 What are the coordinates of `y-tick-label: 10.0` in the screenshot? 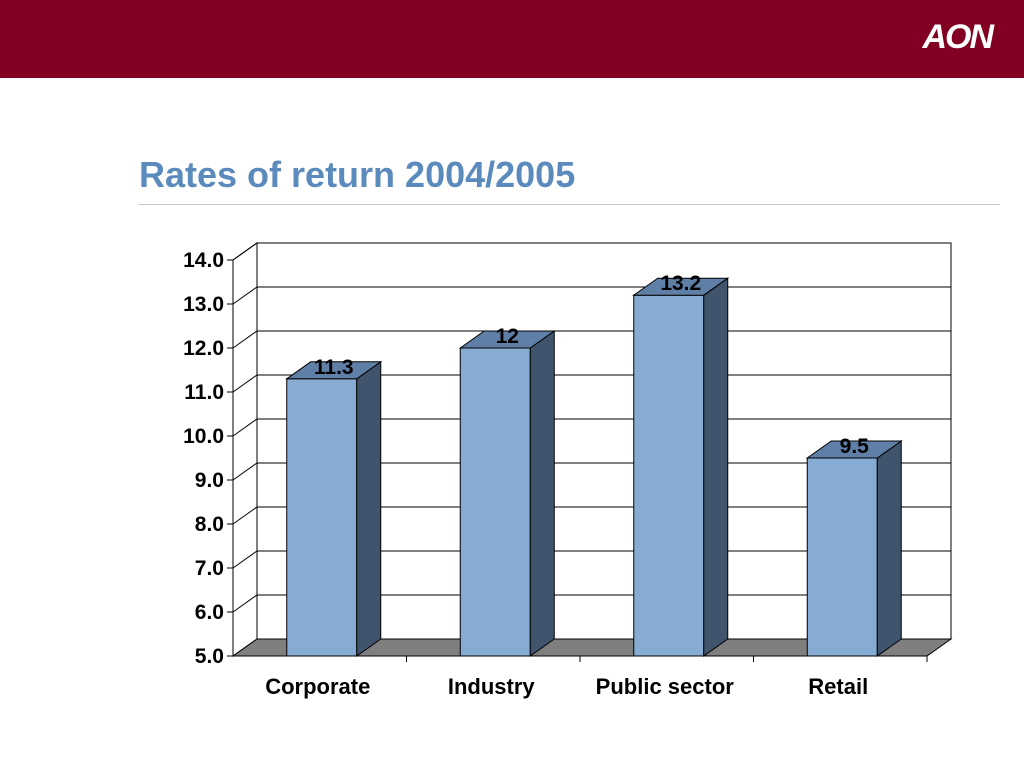 It's located at (203, 436).